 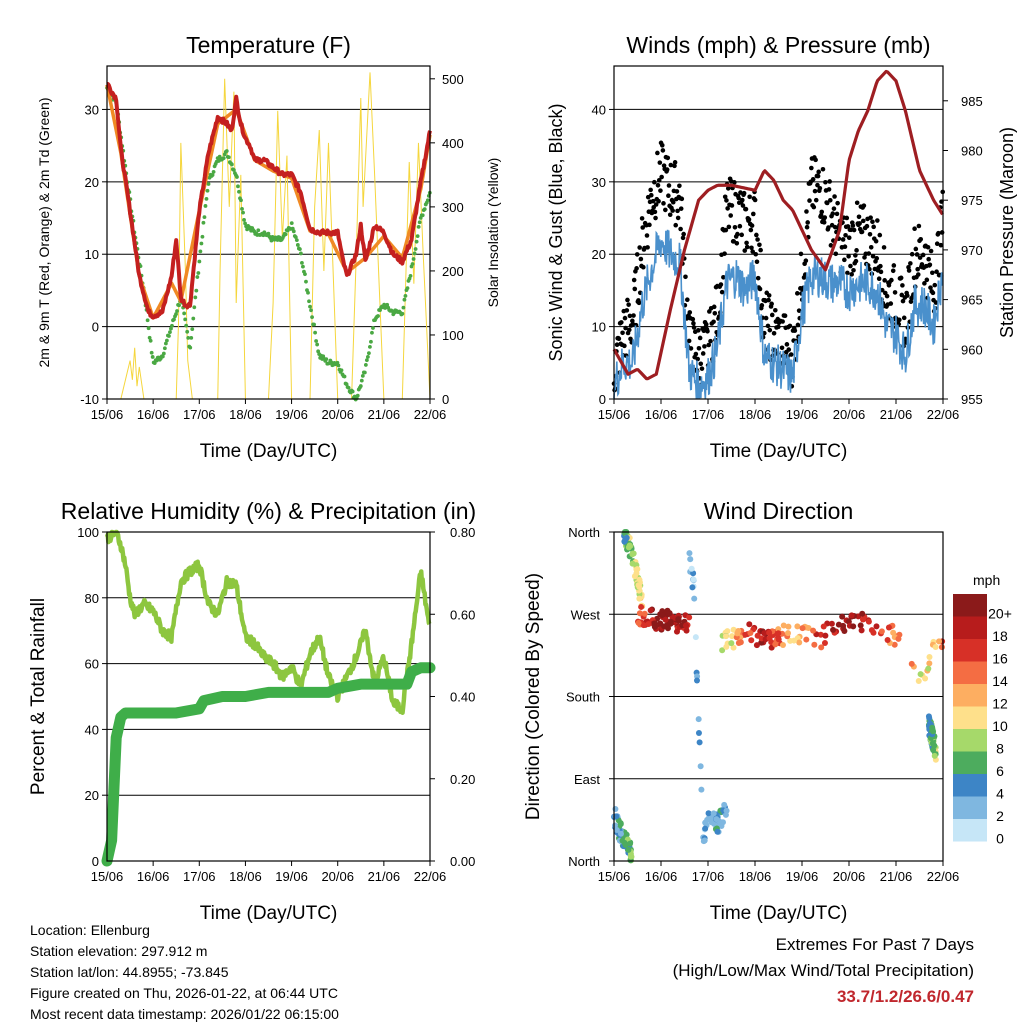 I want to click on y-right-tick-label: 955, so click(x=972, y=399).